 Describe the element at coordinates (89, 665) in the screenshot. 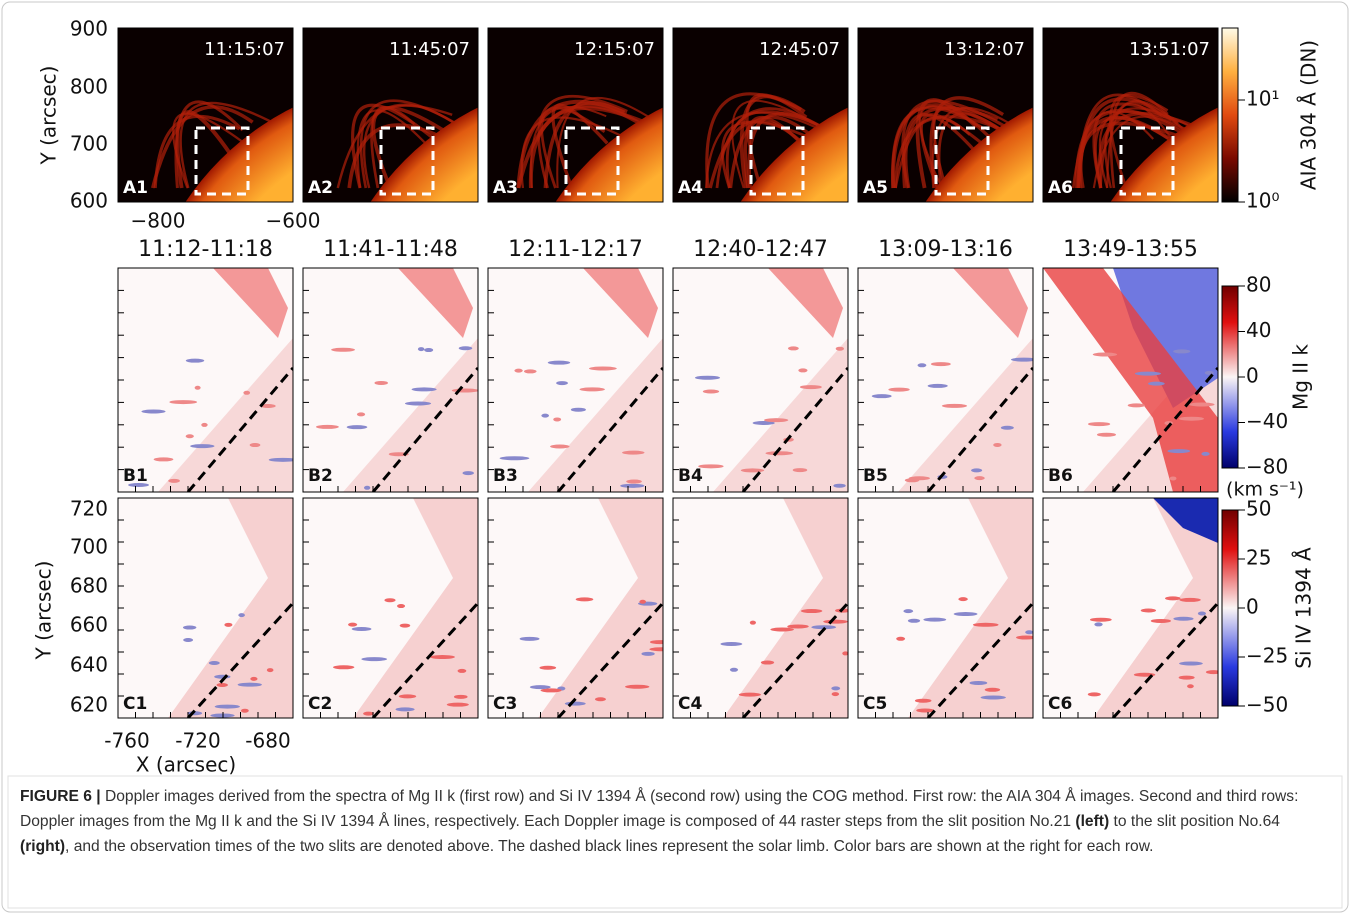

I see `y-tick-label: 640` at that location.